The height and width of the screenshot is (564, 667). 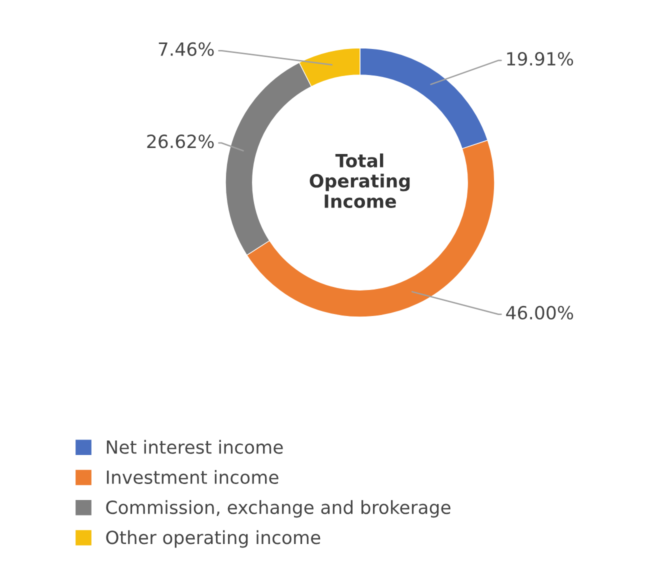 What do you see at coordinates (278, 509) in the screenshot?
I see `legend-label: Commission, exchange and brokerage` at bounding box center [278, 509].